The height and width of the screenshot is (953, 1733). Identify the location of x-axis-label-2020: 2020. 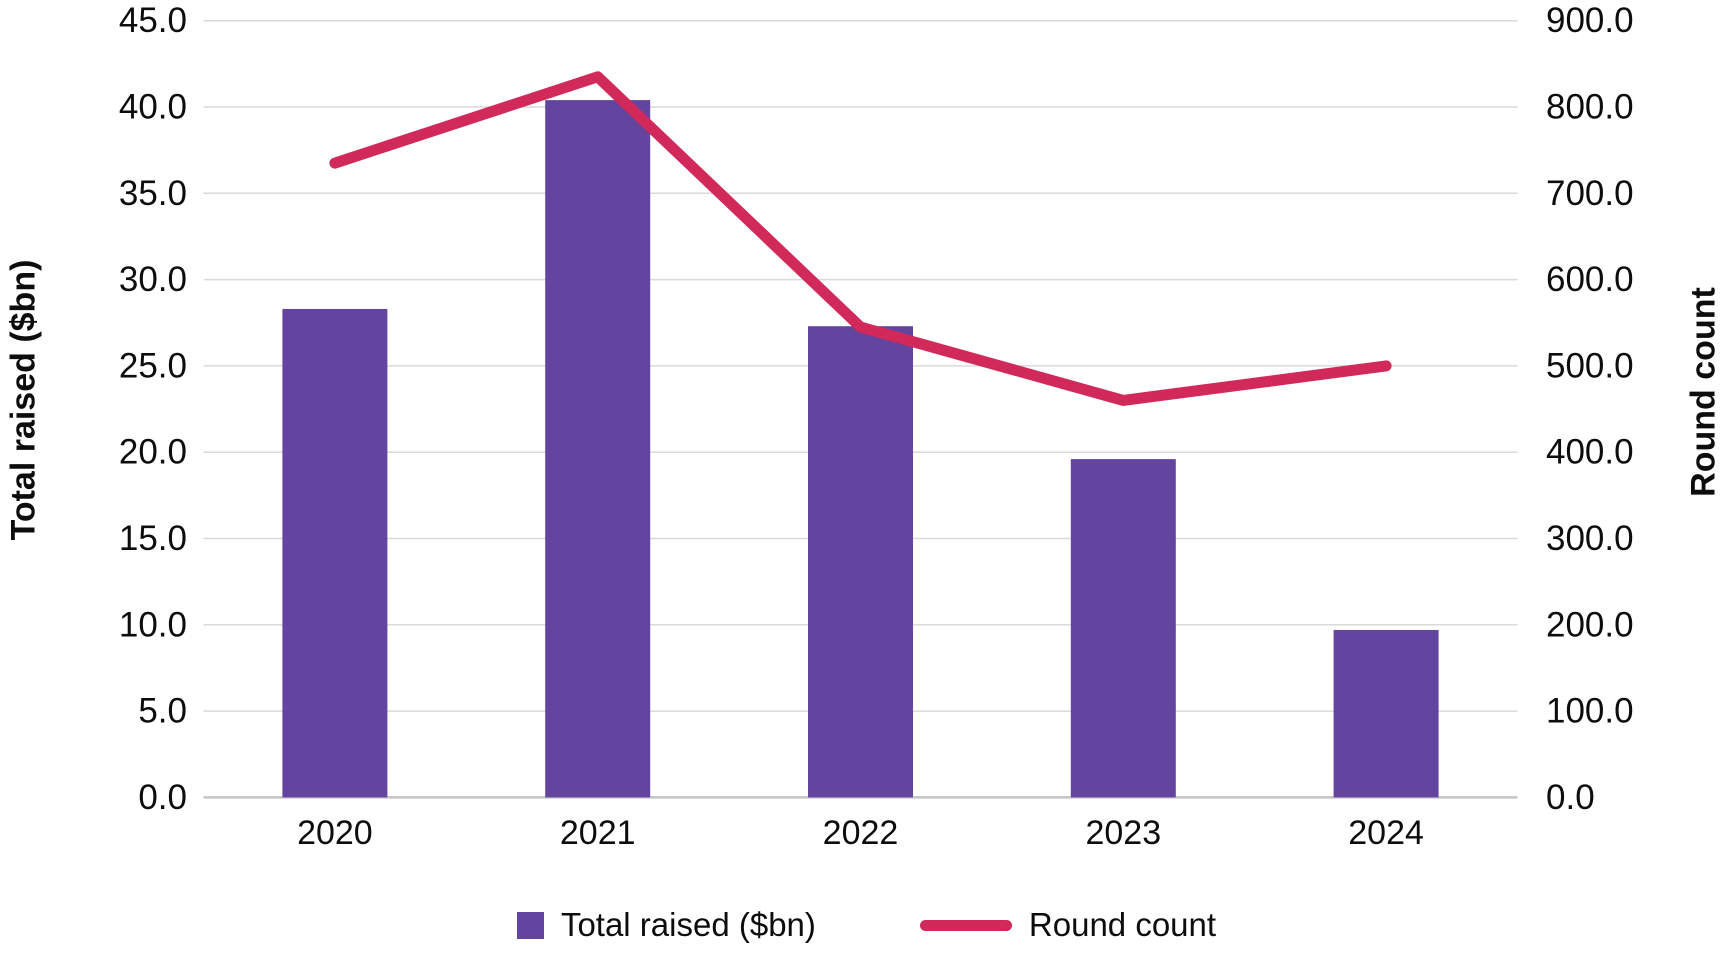
(335, 833).